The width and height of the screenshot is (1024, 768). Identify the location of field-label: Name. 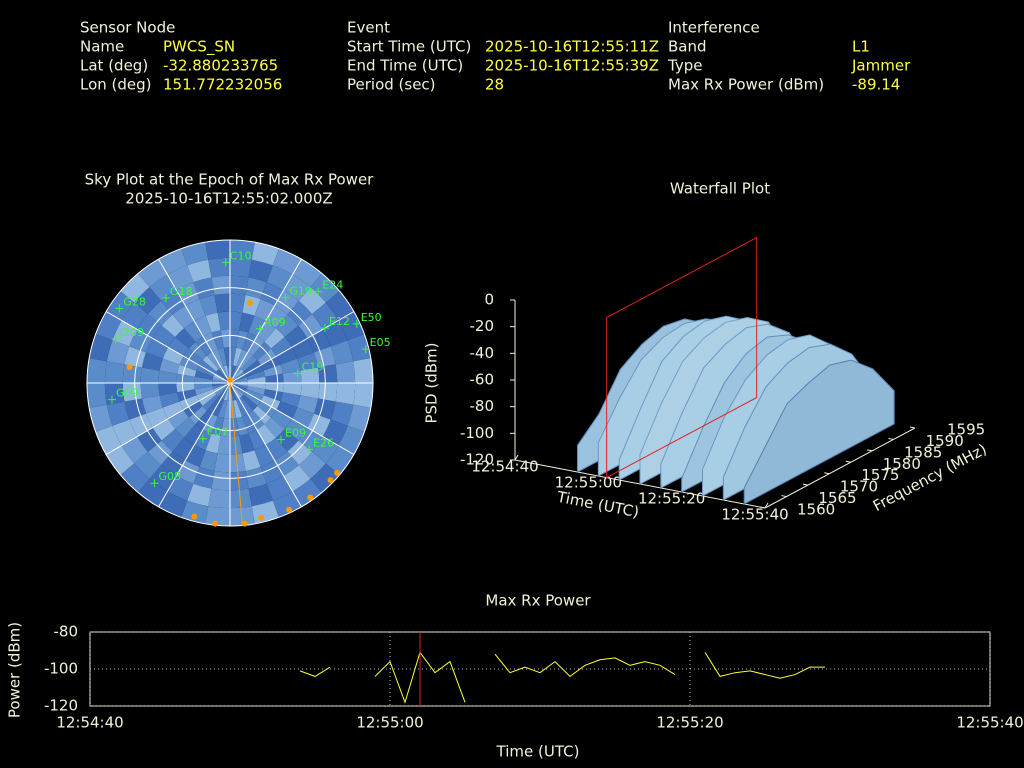
(102, 47).